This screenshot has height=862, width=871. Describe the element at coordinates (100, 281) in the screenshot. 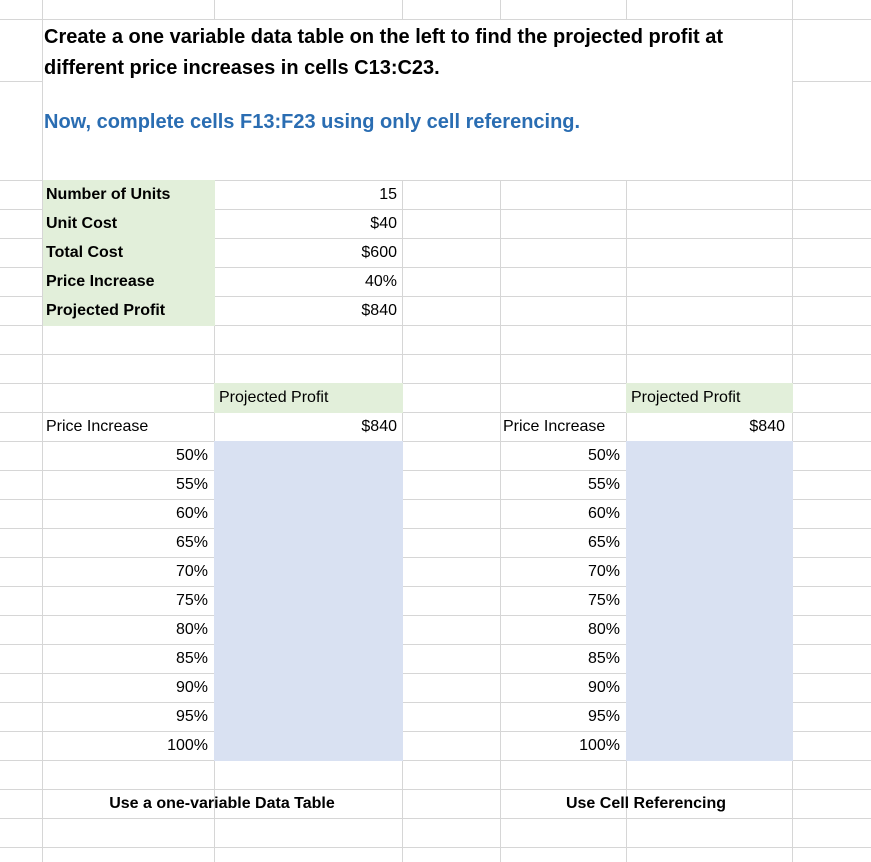

I see `cell-price-increase-label: Price Increase` at that location.